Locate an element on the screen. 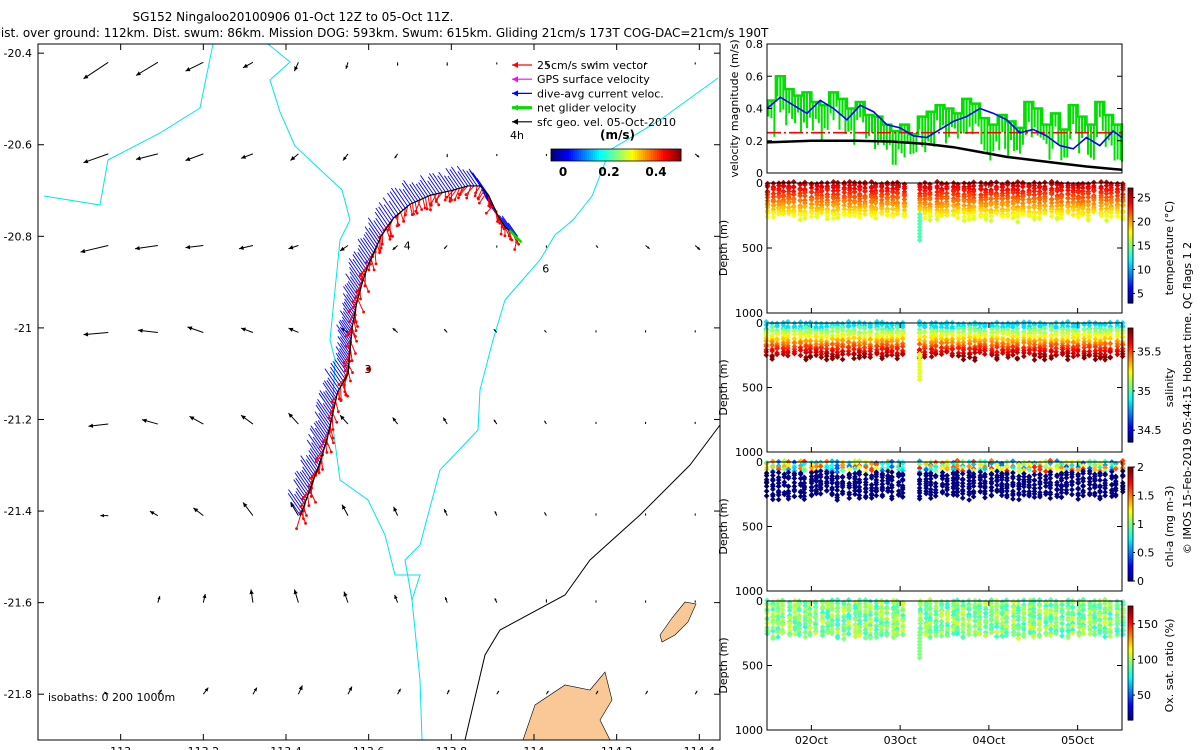  map-x-tick-label: 114.4 is located at coordinates (700, 747).